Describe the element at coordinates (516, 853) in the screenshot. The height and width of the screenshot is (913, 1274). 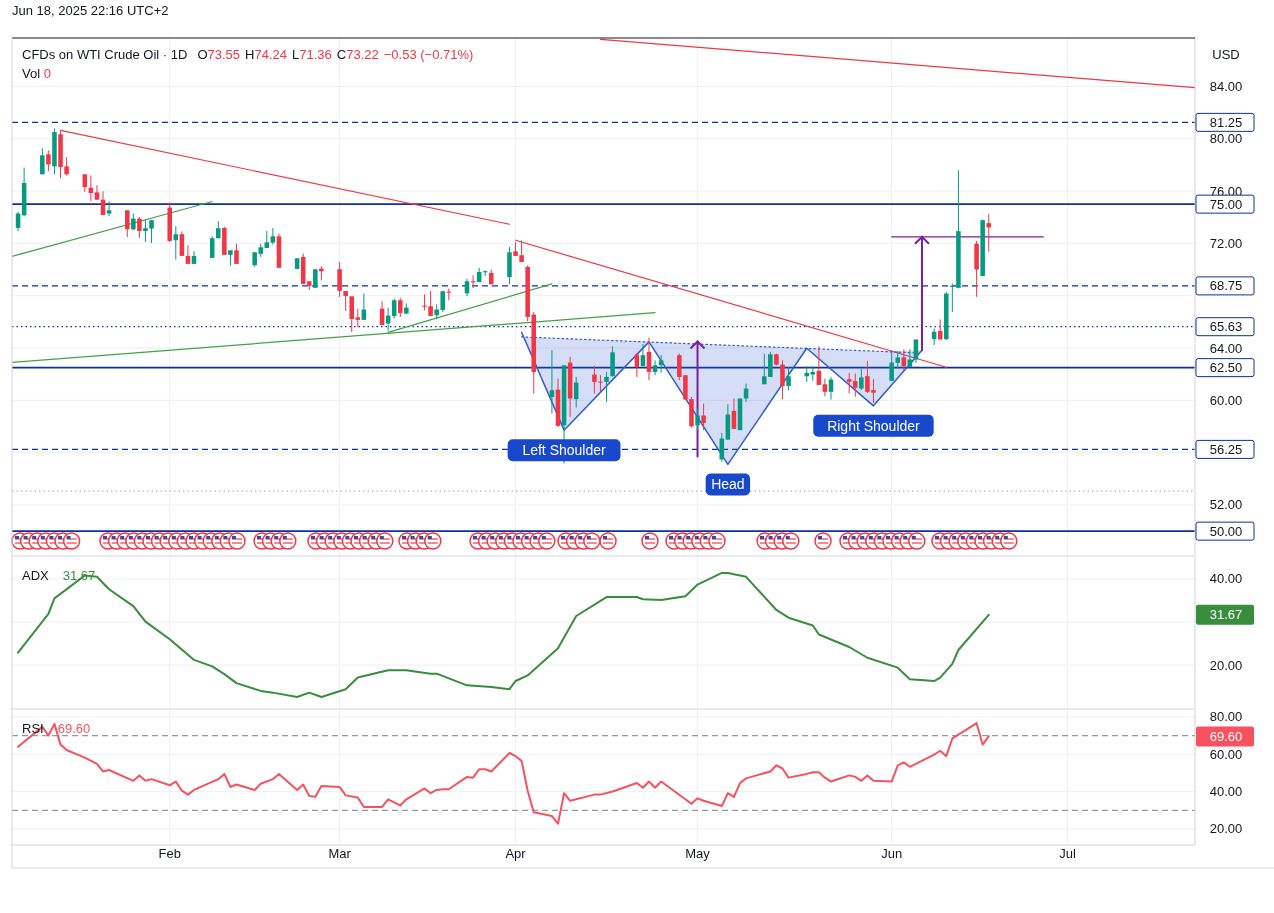
I see `x-tick-label: Apr` at that location.